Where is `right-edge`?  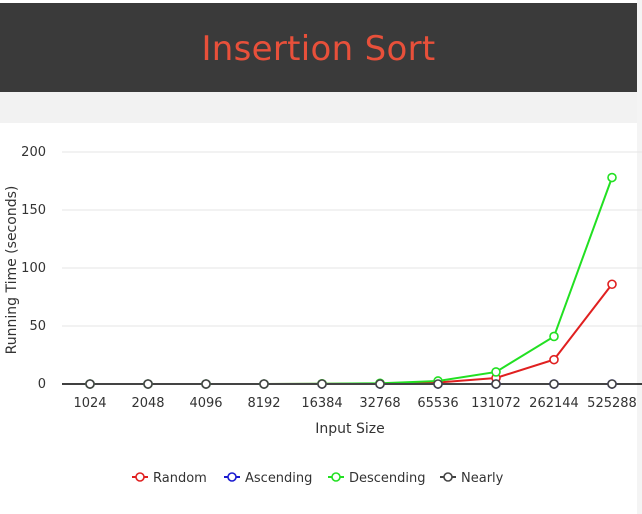 right-edge is located at coordinates (639, 257).